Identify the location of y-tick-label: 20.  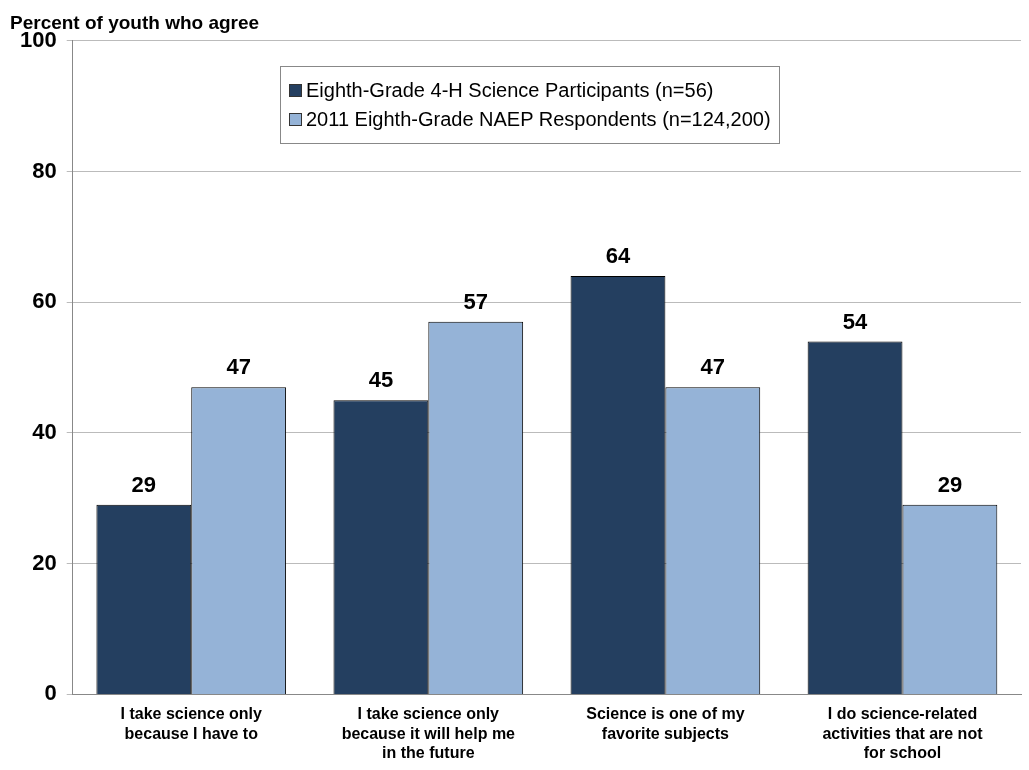
(44, 562).